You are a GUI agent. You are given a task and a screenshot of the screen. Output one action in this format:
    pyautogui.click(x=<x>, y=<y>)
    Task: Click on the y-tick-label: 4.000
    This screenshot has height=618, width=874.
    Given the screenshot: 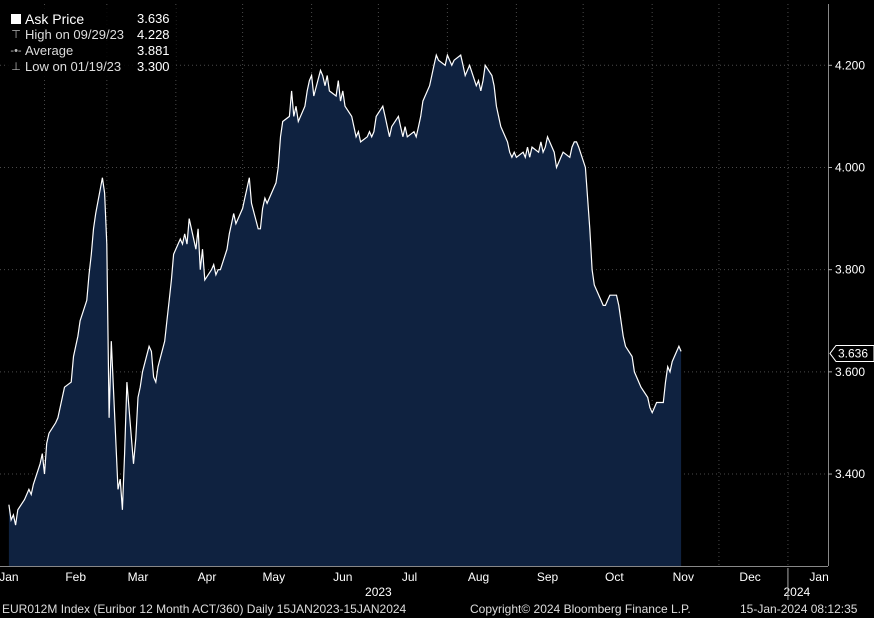 What is the action you would take?
    pyautogui.click(x=850, y=167)
    